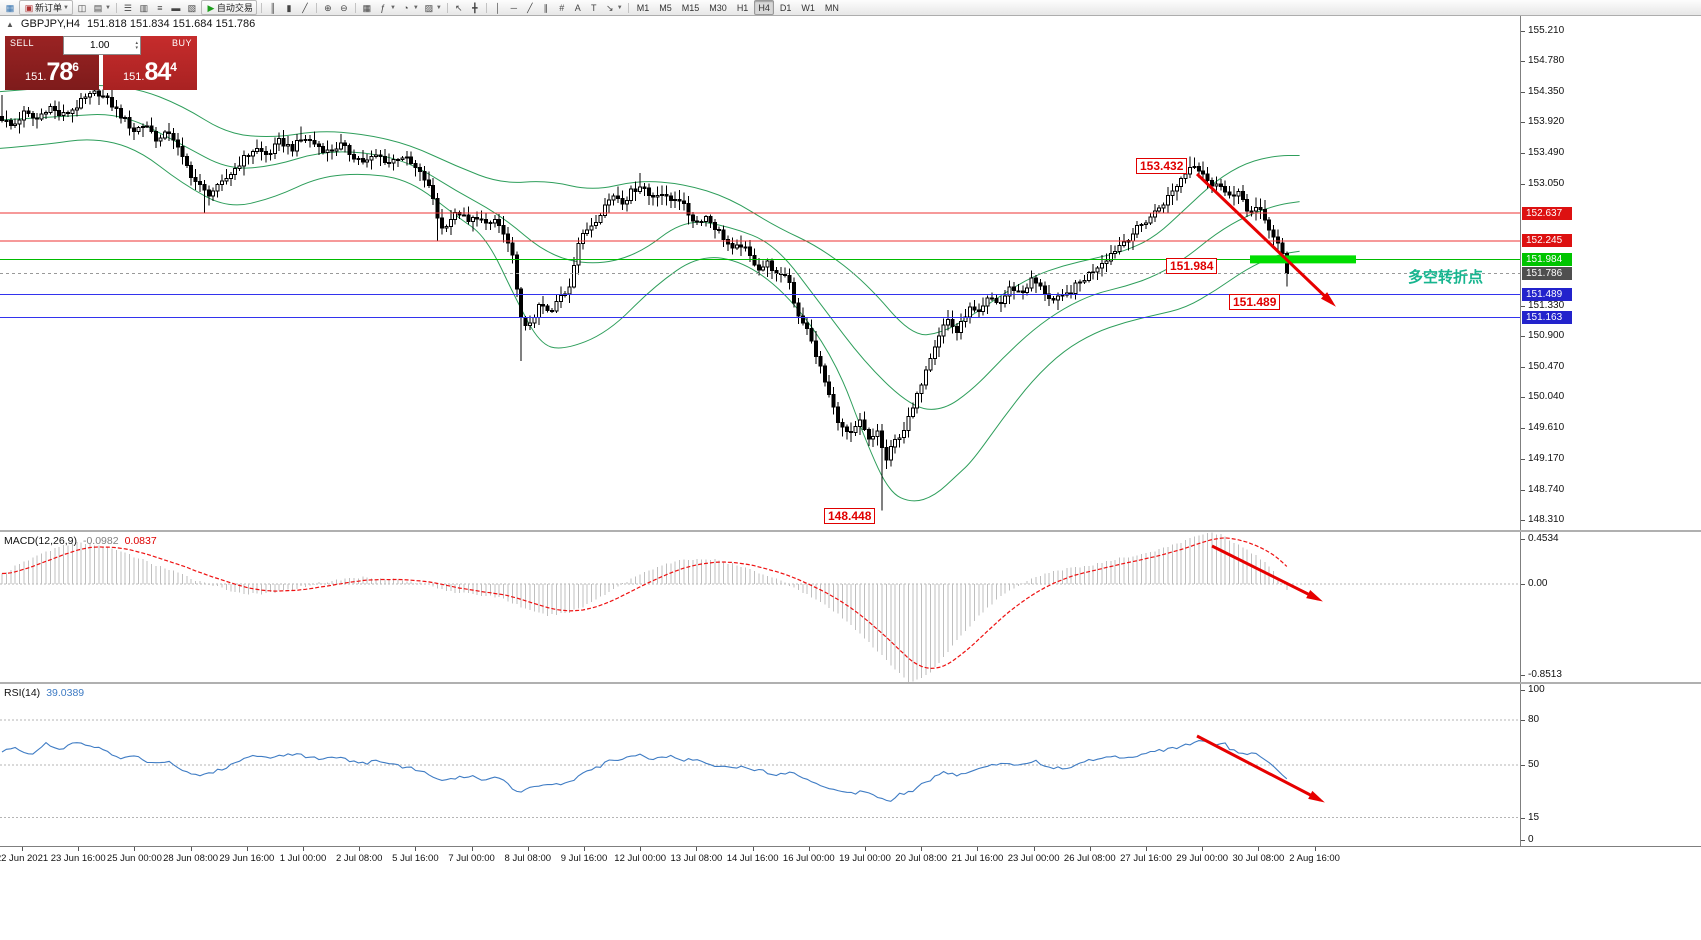 This screenshot has width=1701, height=940. Describe the element at coordinates (610, 7) in the screenshot. I see `arrows-icon-glyph: ↘` at that location.